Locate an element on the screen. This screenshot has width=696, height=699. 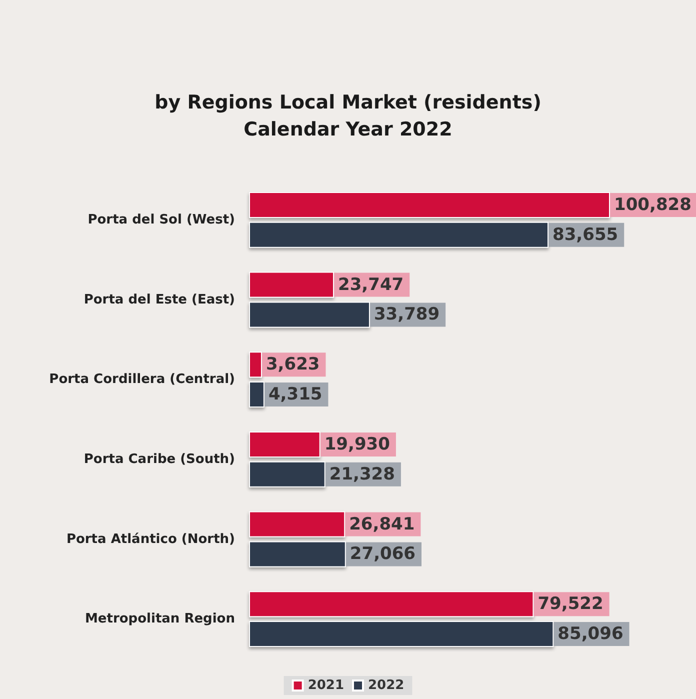
data-label: 23,747 is located at coordinates (371, 284).